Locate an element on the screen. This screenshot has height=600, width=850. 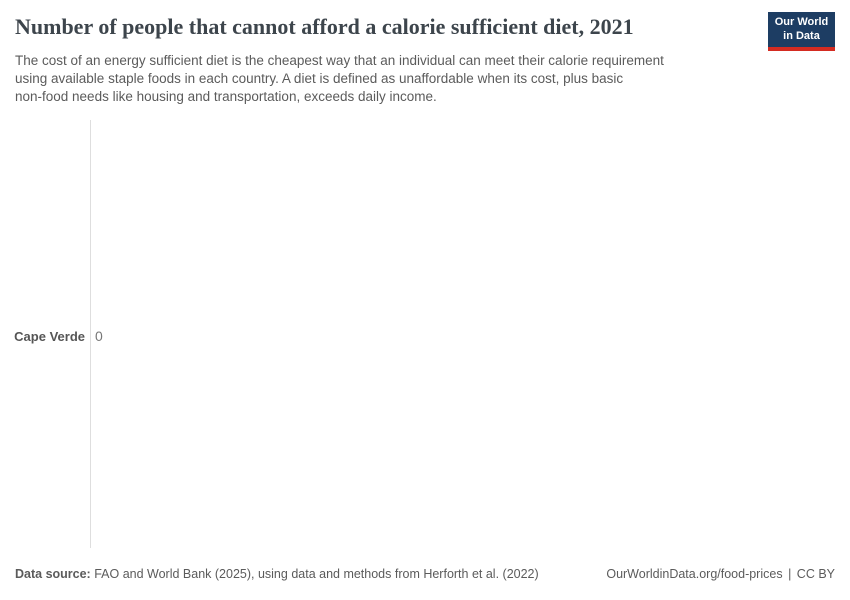
footer-links: OurWorldinData.org/food-prices | CC BY is located at coordinates (720, 574).